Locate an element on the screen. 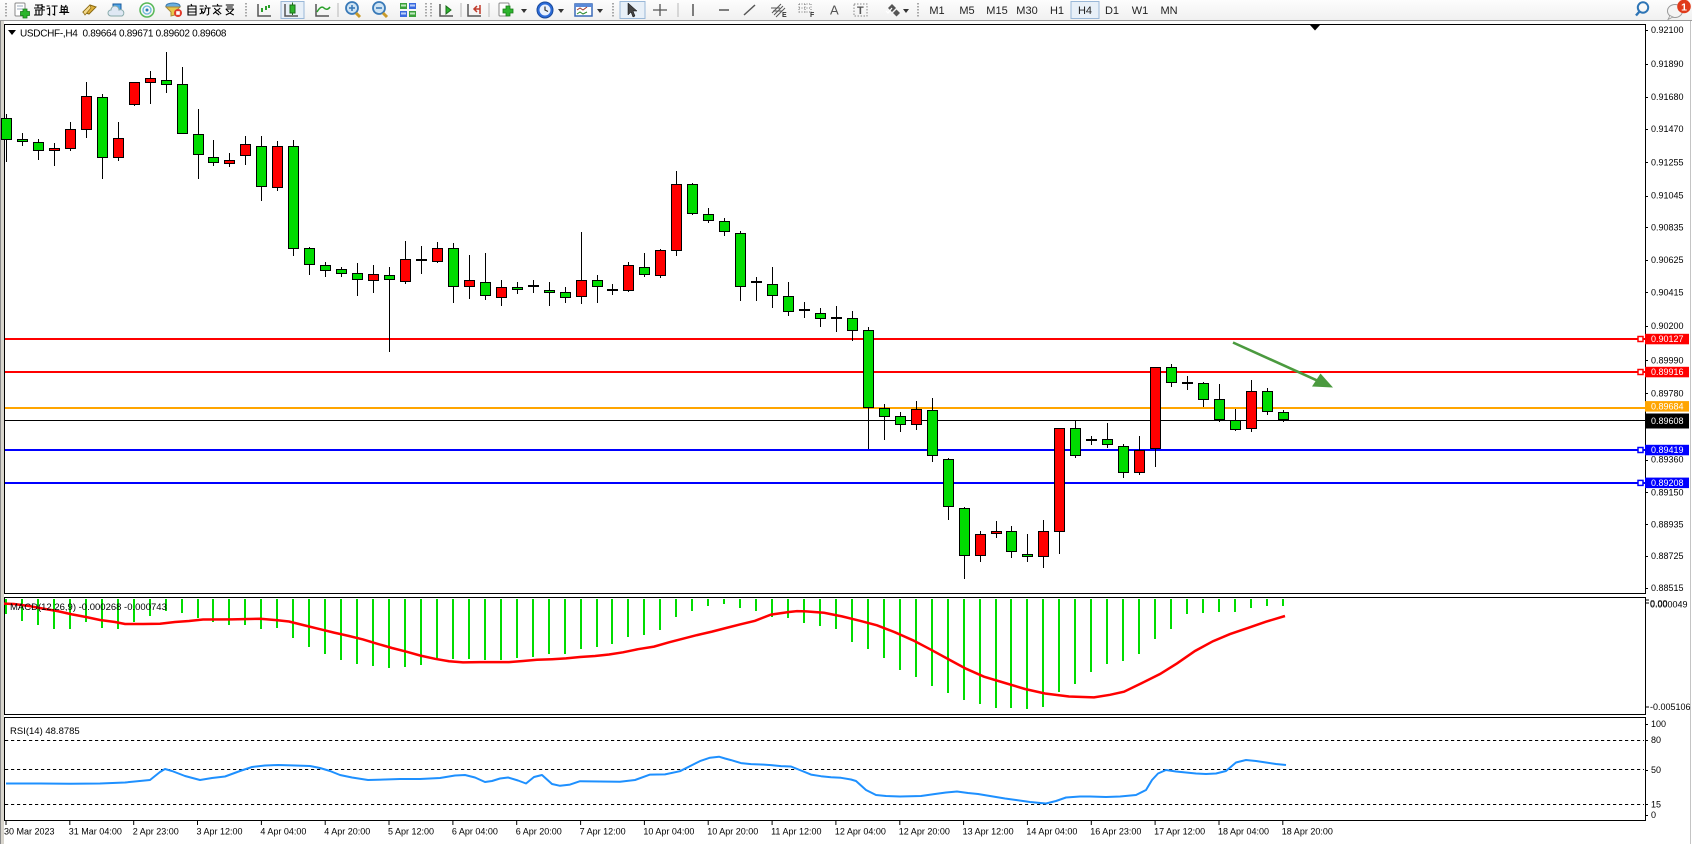 The image size is (1692, 844). svg-text: 15 is located at coordinates (1656, 805).